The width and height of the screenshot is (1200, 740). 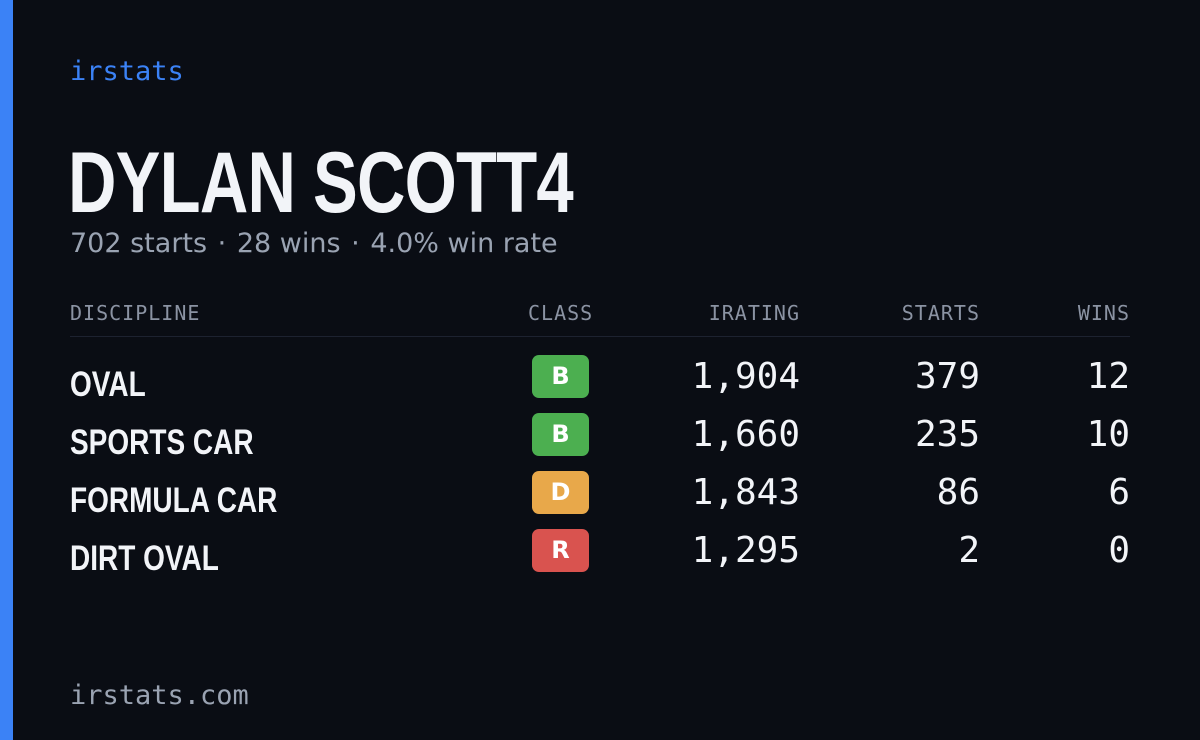 I want to click on discipline-name: FORMULA CAR, so click(x=174, y=500).